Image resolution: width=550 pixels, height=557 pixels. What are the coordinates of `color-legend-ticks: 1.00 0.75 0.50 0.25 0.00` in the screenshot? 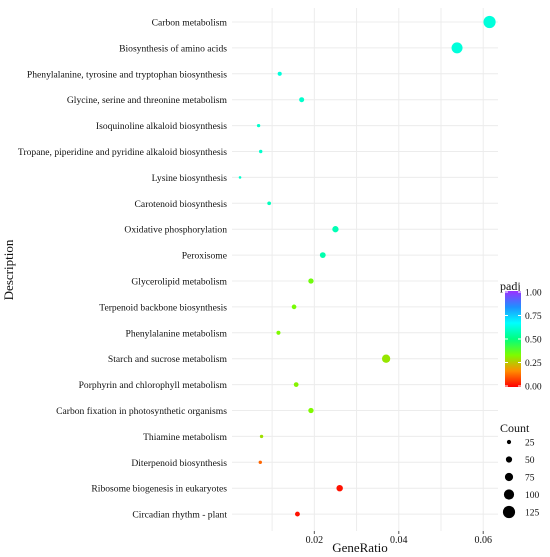 It's located at (523, 341).